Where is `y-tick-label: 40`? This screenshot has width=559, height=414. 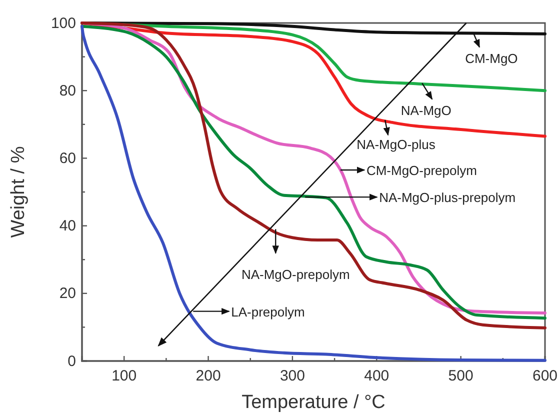
y-tick-label: 40 is located at coordinates (67, 226).